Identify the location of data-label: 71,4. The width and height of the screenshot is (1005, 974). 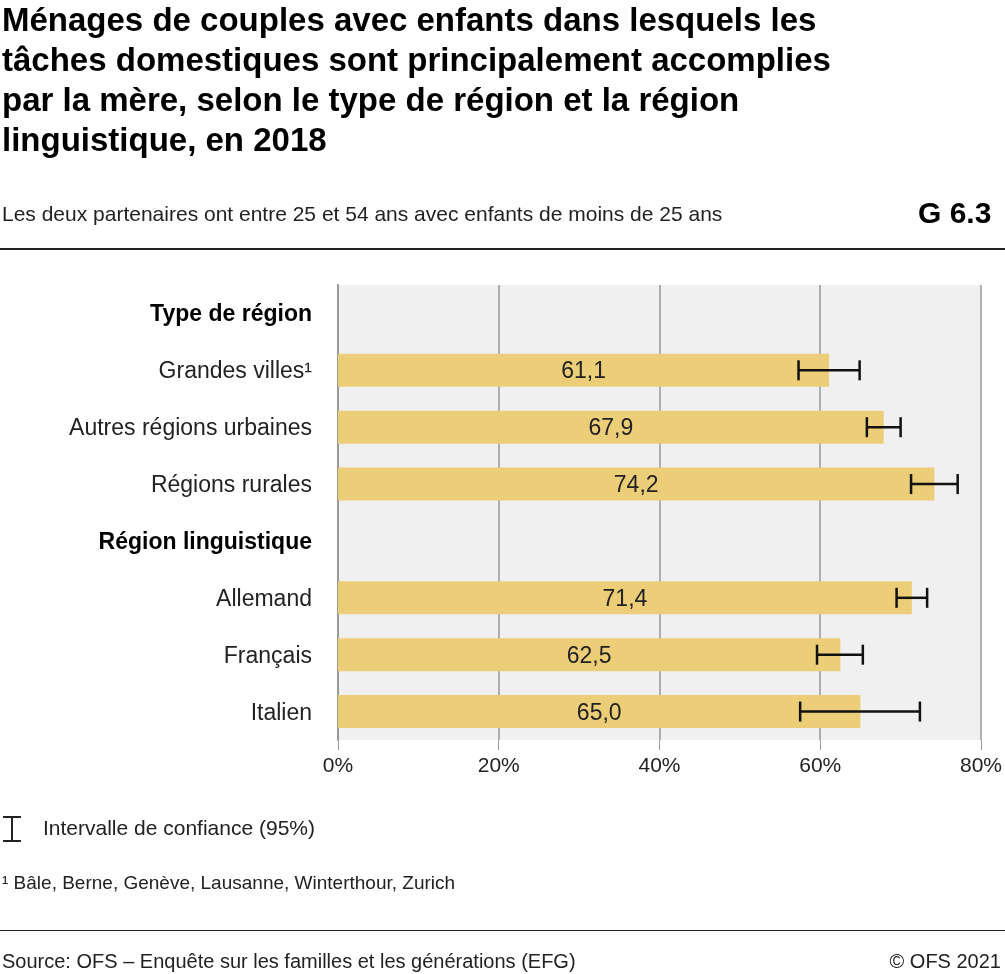
(625, 597).